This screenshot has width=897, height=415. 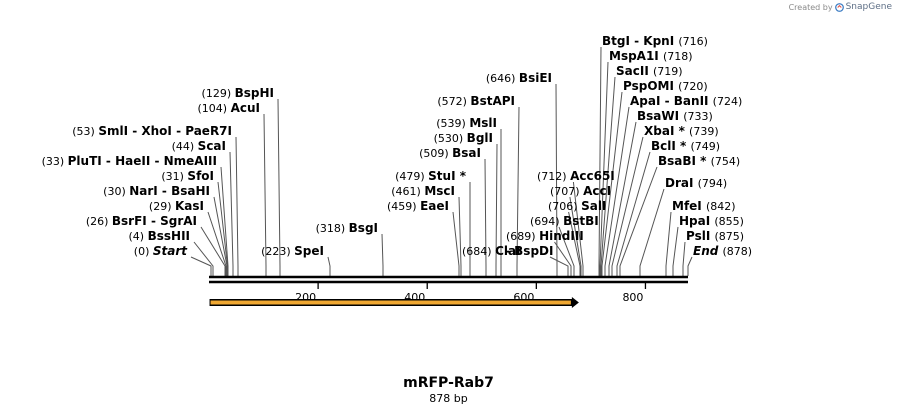 What do you see at coordinates (418, 206) in the screenshot?
I see `site-label: (459) EaeI` at bounding box center [418, 206].